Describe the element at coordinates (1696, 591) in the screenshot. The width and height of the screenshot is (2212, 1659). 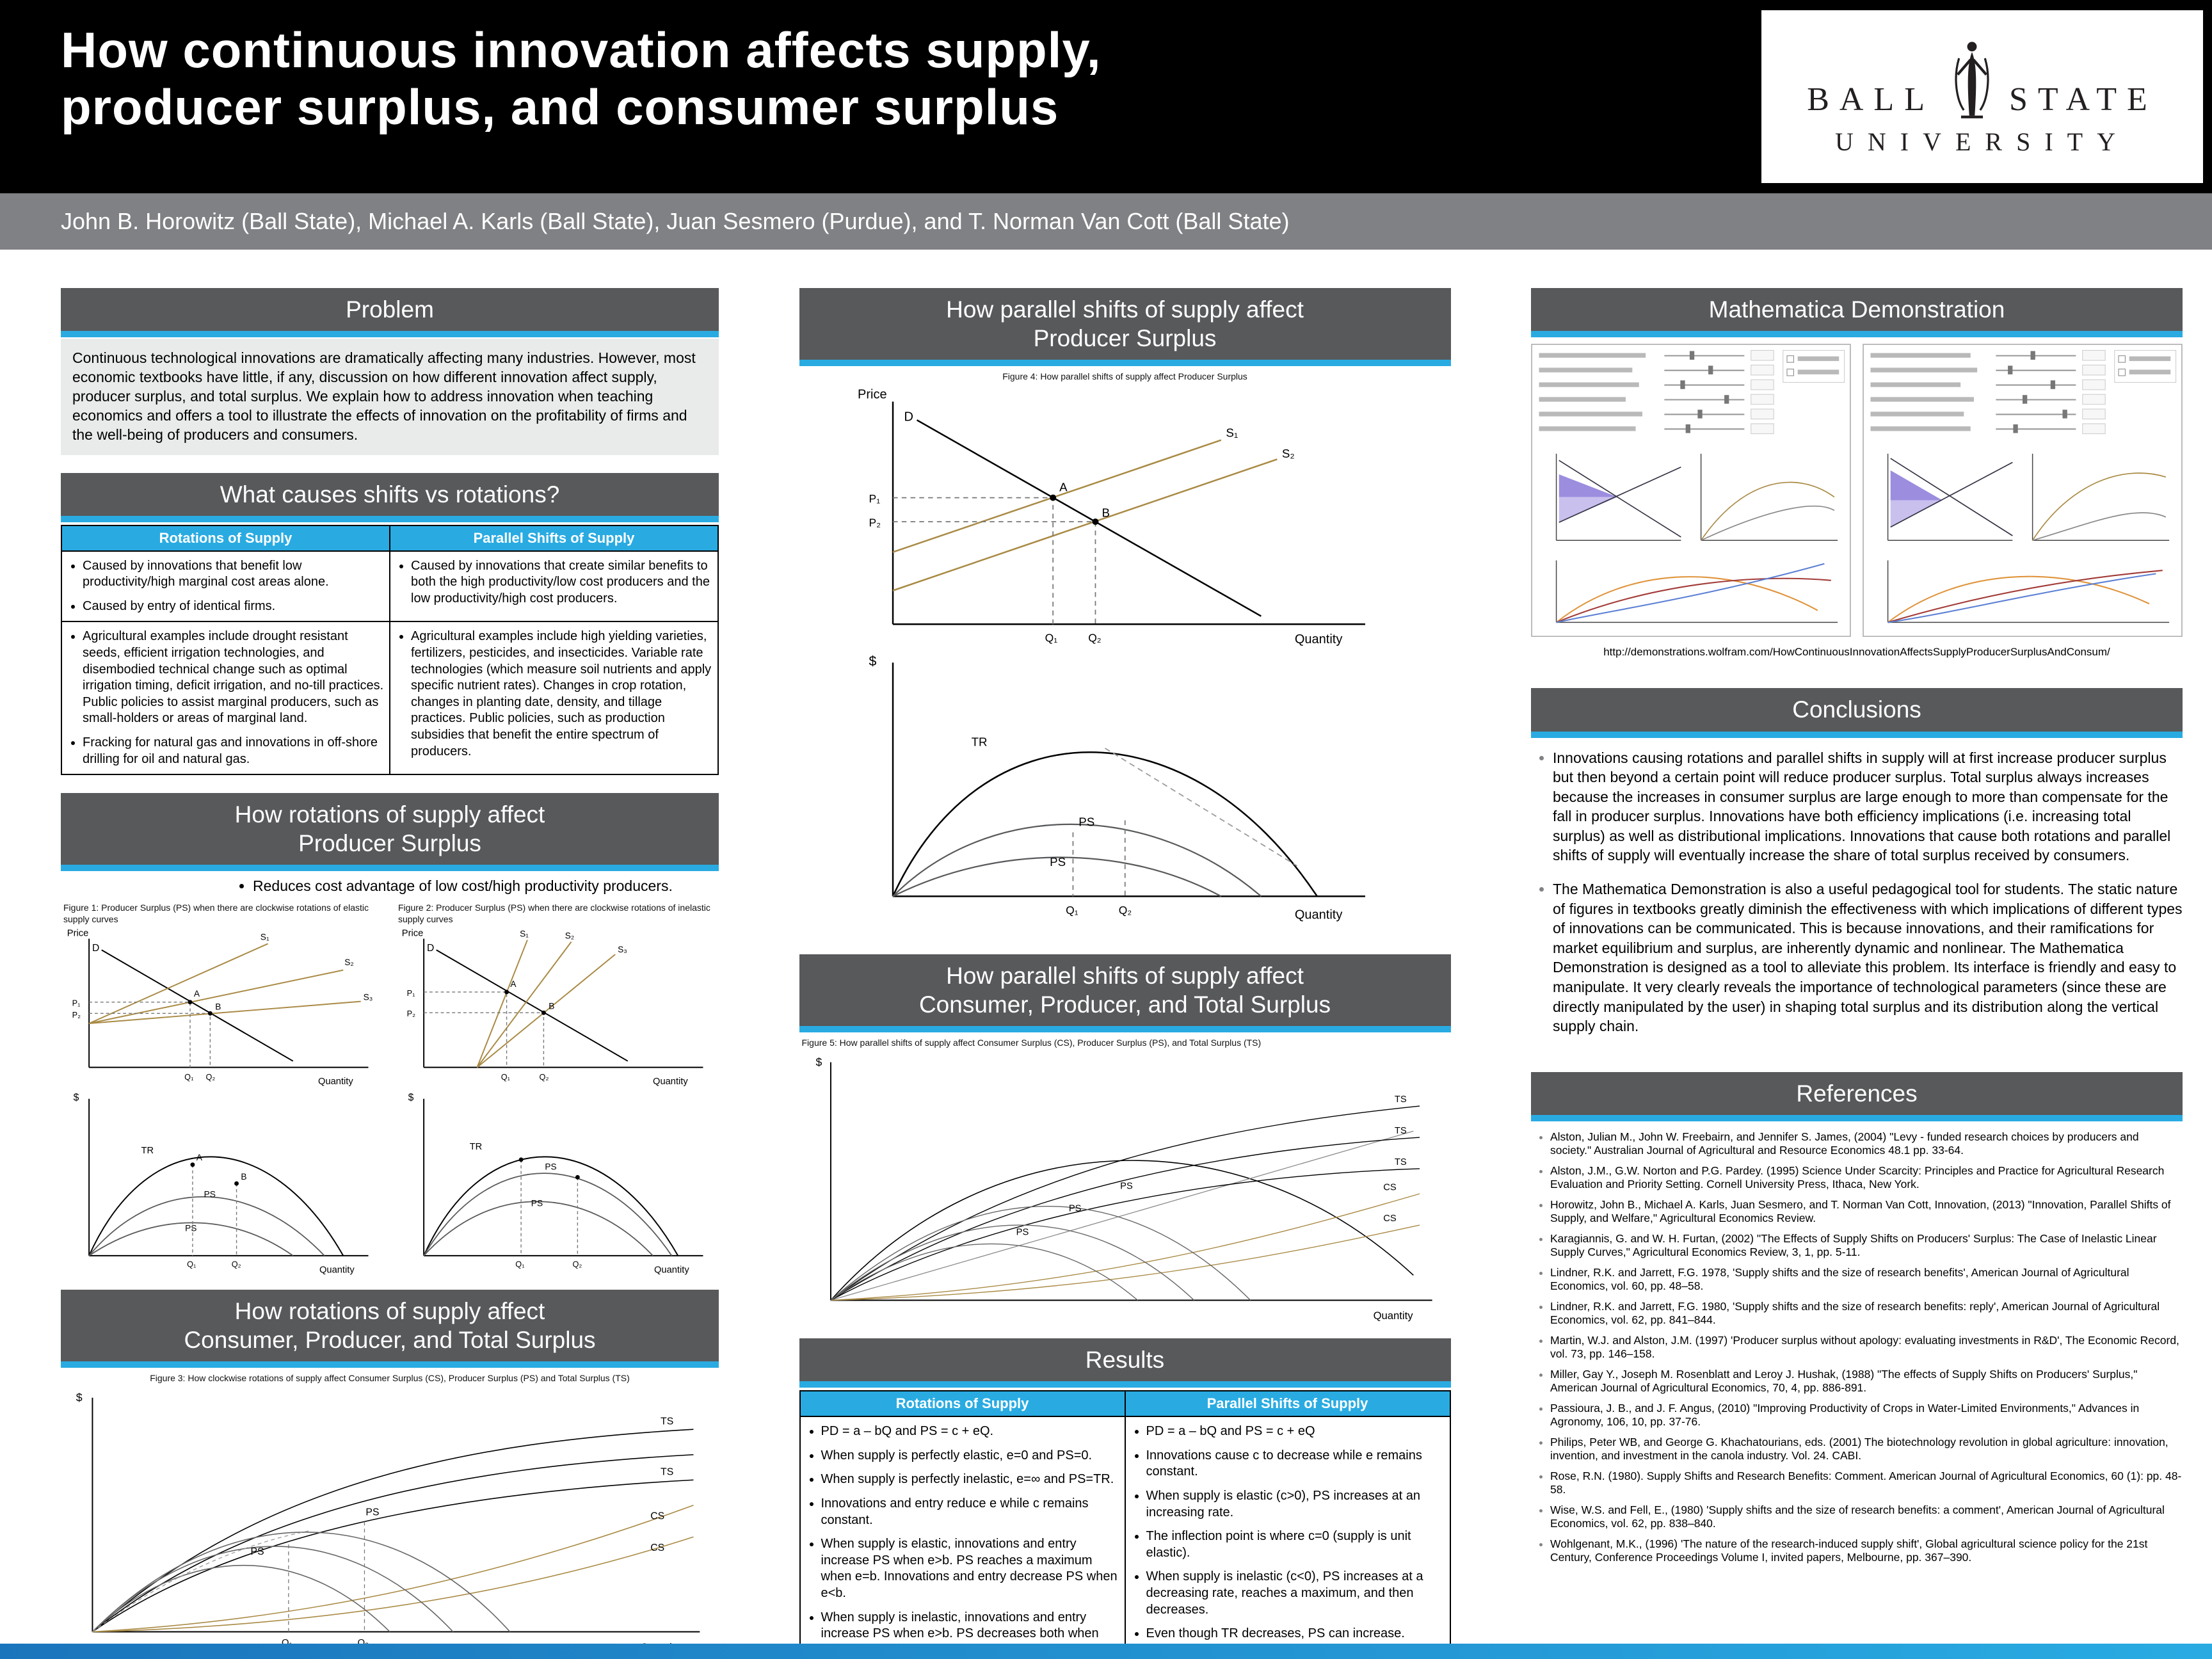
I see `demo-curves-plot` at that location.